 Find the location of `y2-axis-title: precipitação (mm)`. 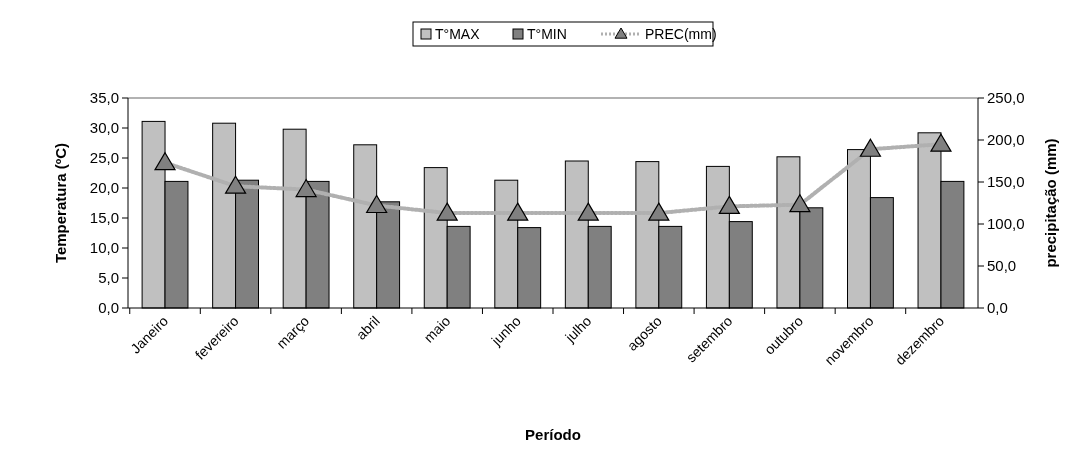

y2-axis-title: precipitação (mm) is located at coordinates (1050, 203).